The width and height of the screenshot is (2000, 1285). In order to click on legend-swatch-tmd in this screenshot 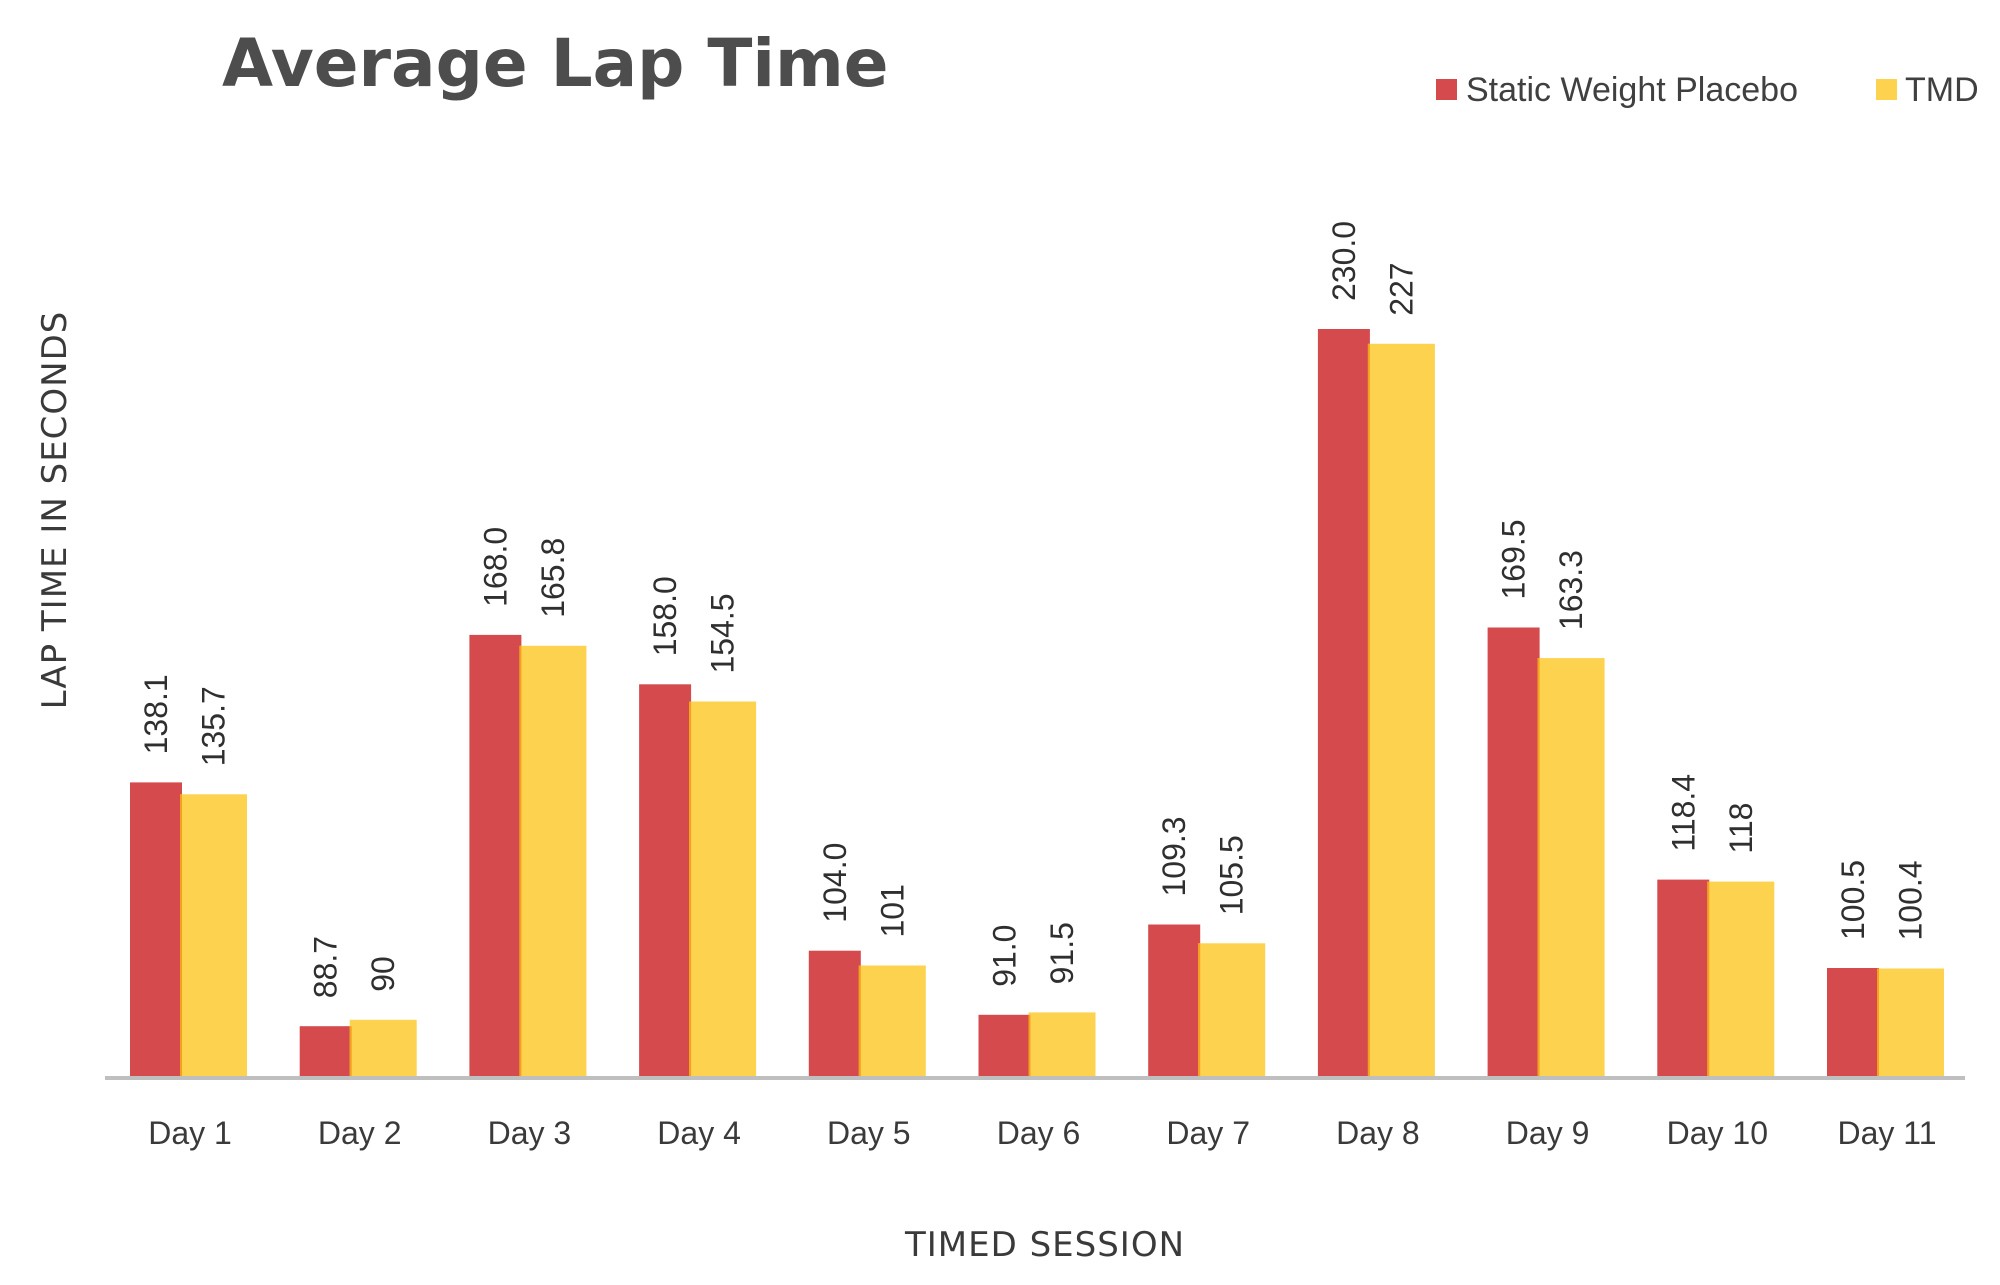, I will do `click(1886, 89)`.